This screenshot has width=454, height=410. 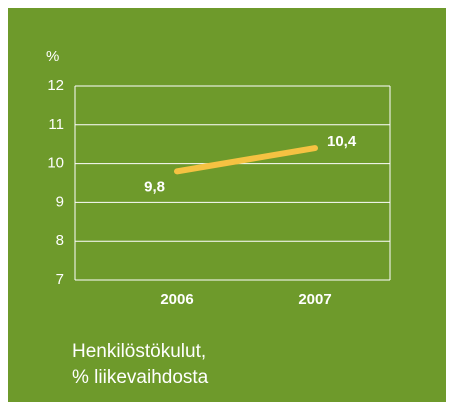 What do you see at coordinates (60, 240) in the screenshot?
I see `y-tick-label: 8` at bounding box center [60, 240].